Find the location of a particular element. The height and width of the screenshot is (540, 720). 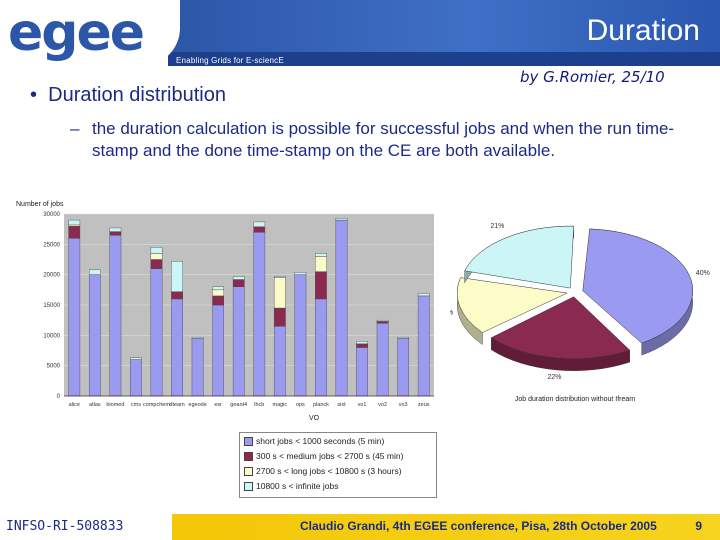

x-tick-label: lhcb is located at coordinates (259, 405).